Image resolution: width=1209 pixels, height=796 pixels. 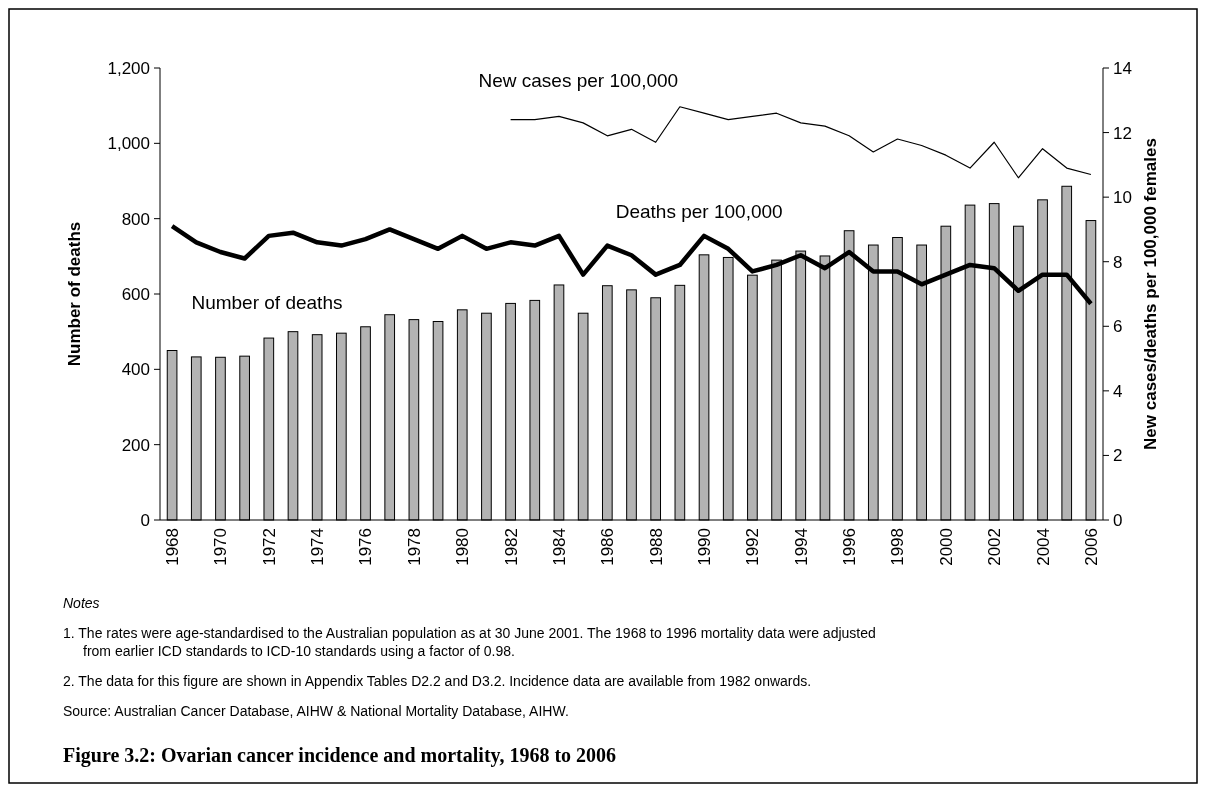 I want to click on y-tick-label: 200, so click(x=135, y=445).